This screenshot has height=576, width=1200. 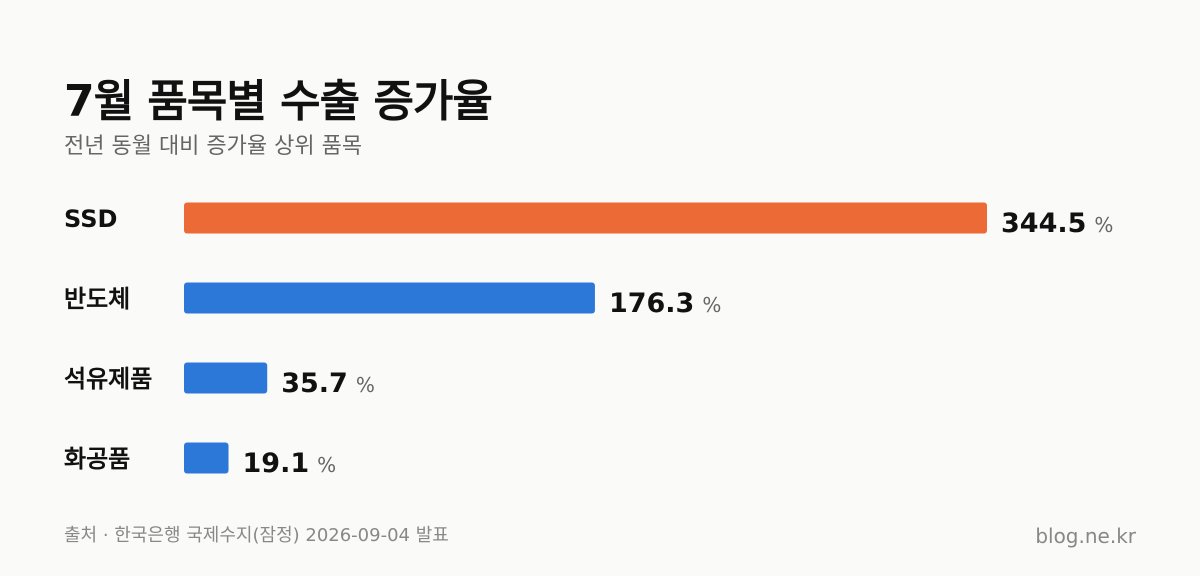 I want to click on value-label: 176.3%, so click(x=665, y=303).